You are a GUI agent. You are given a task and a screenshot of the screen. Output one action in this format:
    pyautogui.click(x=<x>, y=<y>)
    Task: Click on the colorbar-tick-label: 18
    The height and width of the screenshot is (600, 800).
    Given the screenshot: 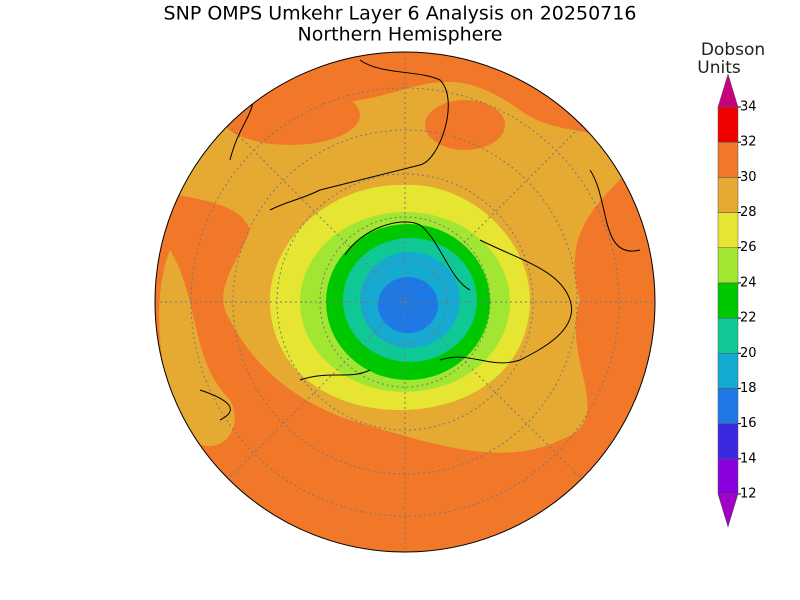 What is the action you would take?
    pyautogui.click(x=748, y=388)
    